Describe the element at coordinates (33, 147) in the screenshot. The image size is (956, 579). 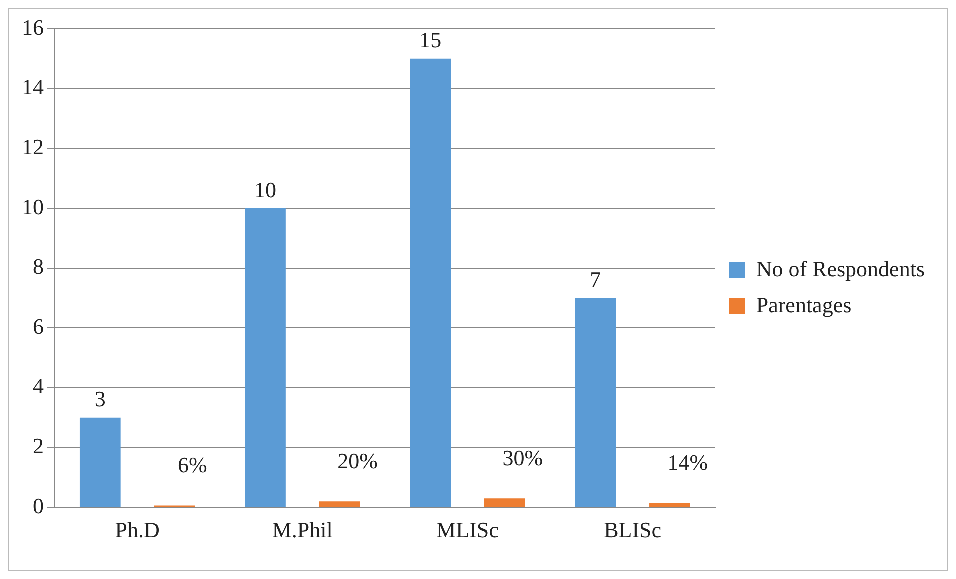
I see `y-tick-label: 12` at that location.